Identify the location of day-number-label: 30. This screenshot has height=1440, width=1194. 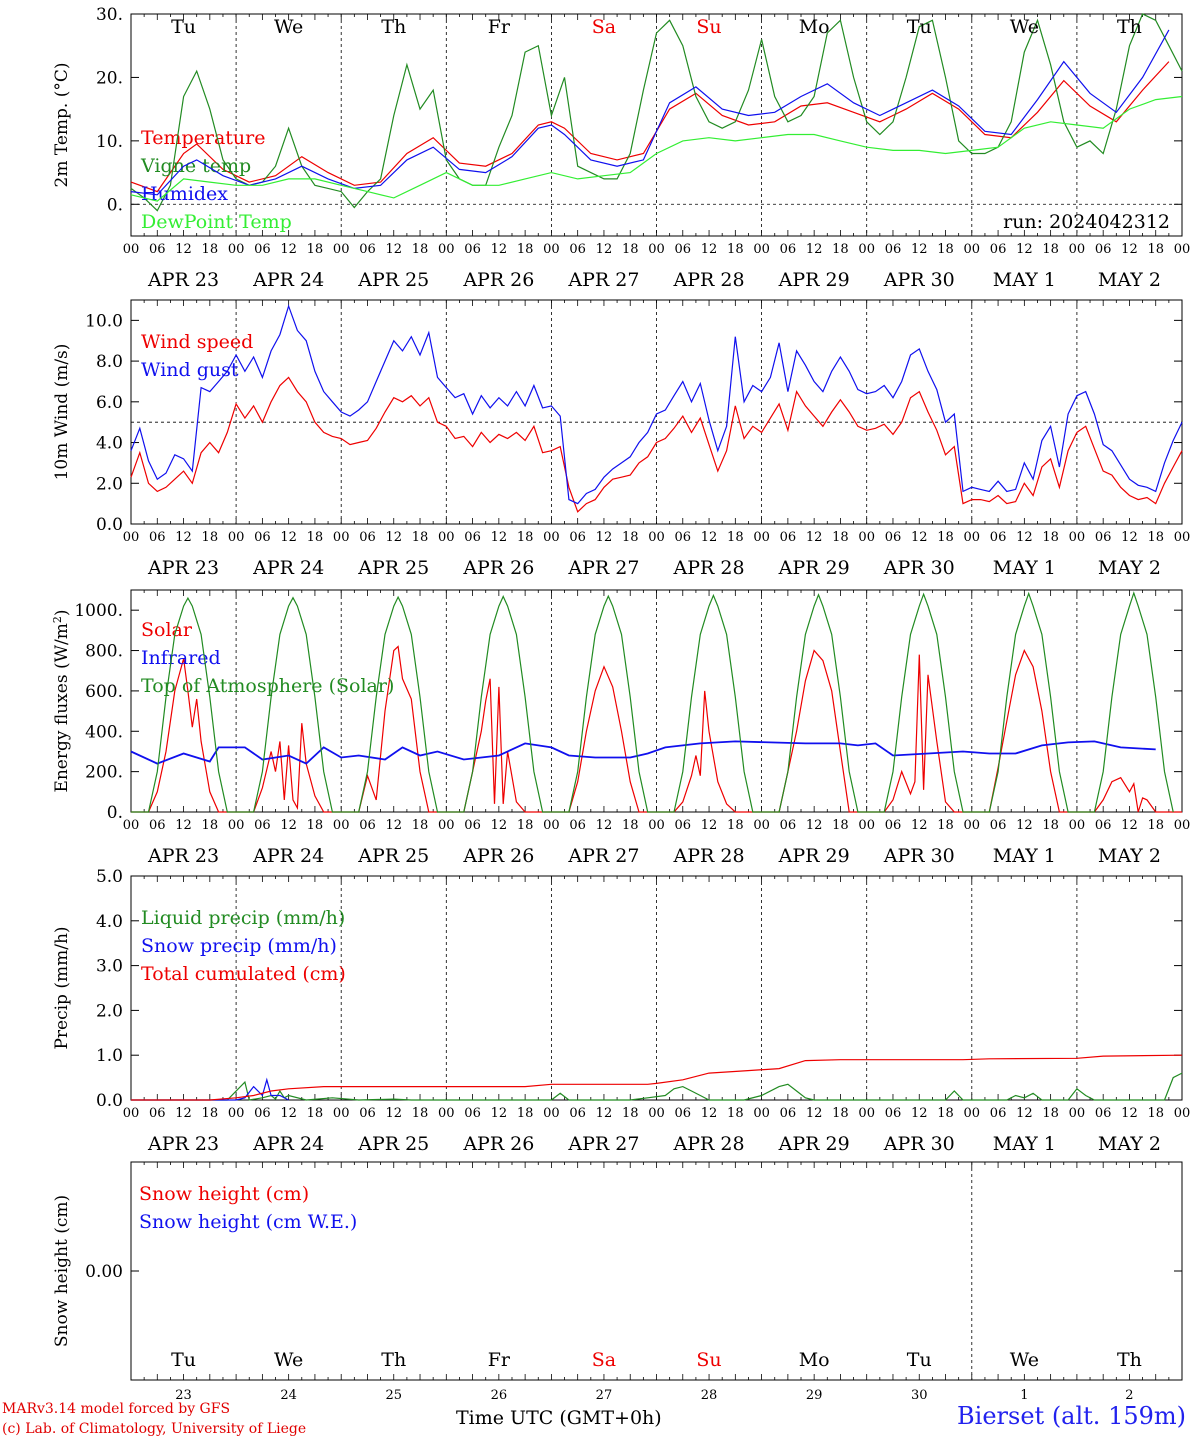
(919, 1395).